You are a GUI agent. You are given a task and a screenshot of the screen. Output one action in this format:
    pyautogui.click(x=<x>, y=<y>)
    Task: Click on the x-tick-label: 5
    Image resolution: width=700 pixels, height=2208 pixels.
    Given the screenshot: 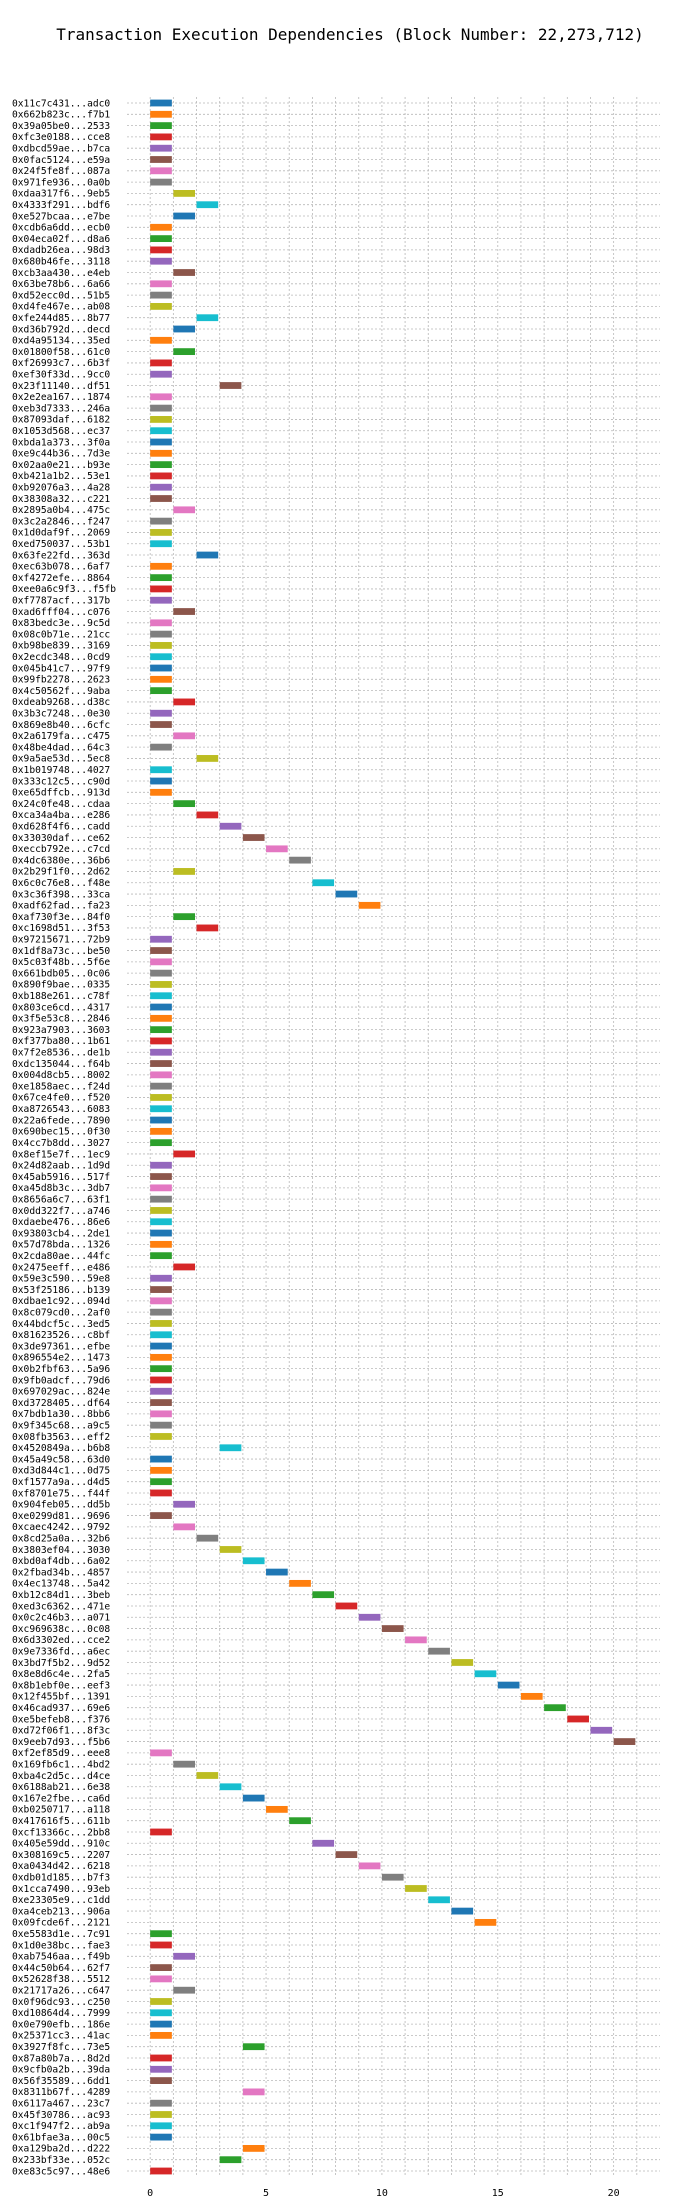 What is the action you would take?
    pyautogui.click(x=266, y=2193)
    